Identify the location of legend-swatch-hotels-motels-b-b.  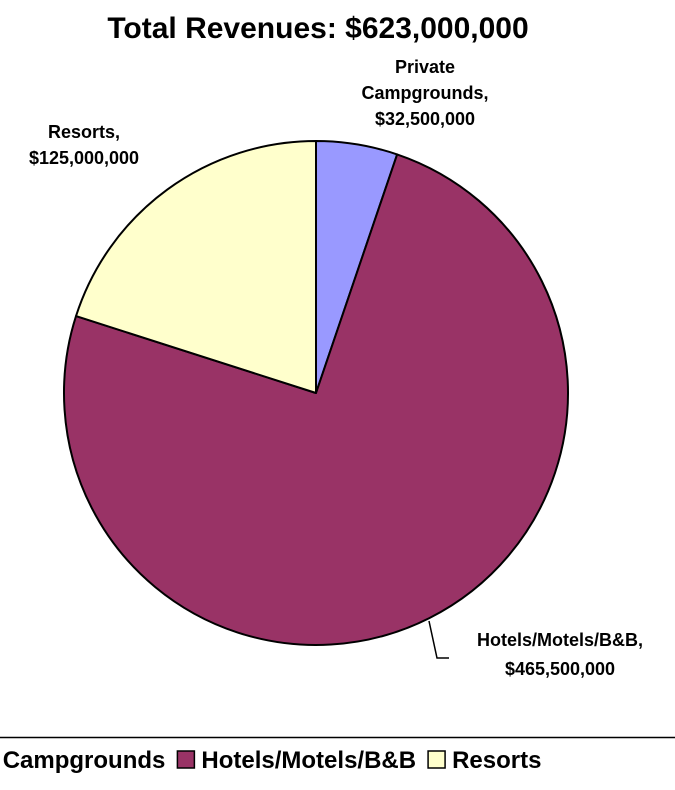
(186, 759).